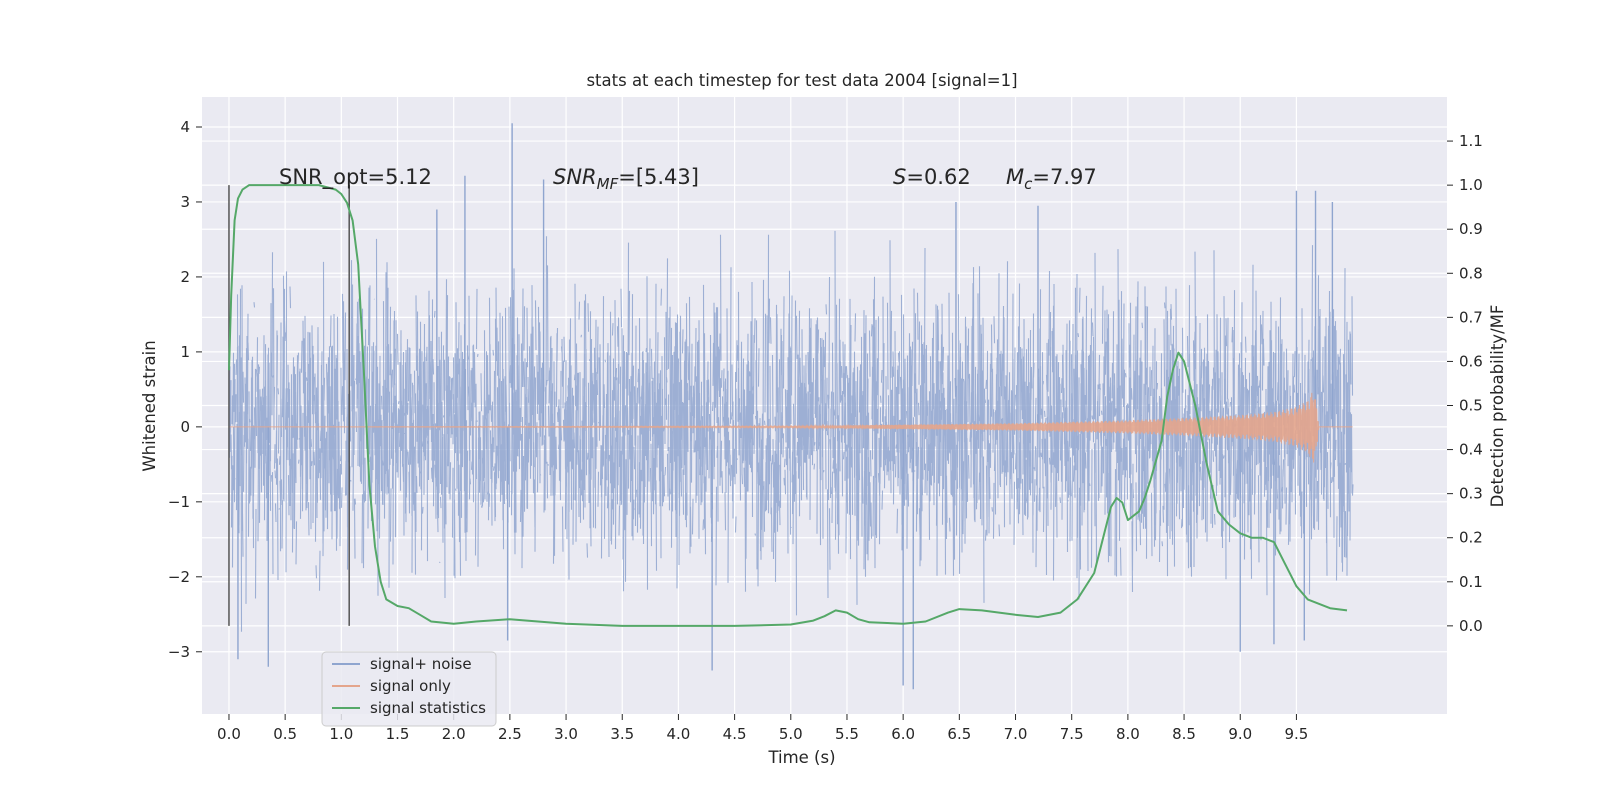  I want to click on x-tick-label: 0.0, so click(229, 734).